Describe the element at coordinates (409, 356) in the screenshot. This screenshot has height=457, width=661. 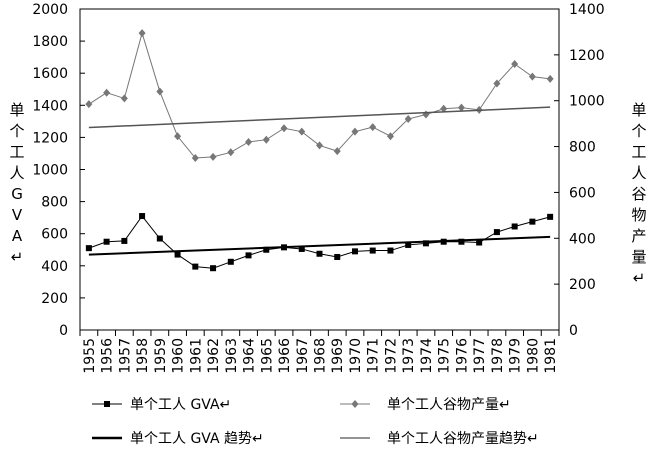
I see `x-tick-label: 1973` at that location.